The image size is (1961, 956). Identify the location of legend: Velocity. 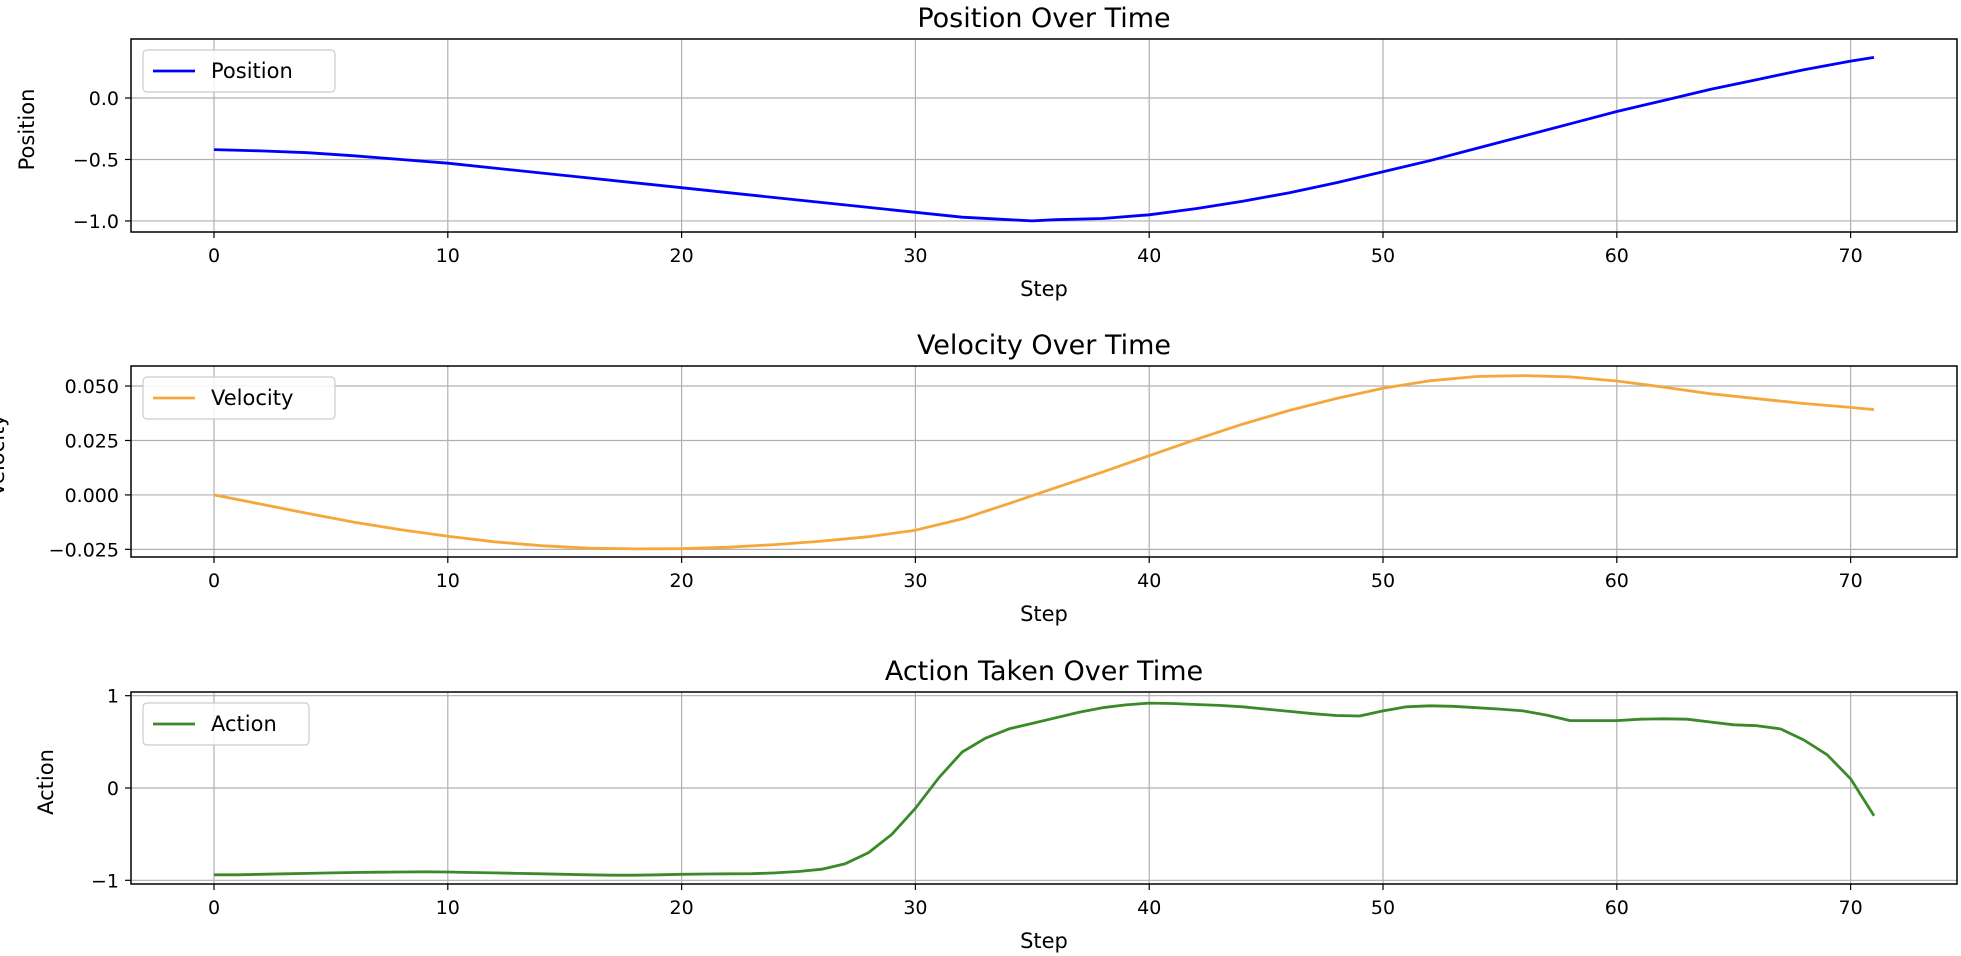
(239, 398).